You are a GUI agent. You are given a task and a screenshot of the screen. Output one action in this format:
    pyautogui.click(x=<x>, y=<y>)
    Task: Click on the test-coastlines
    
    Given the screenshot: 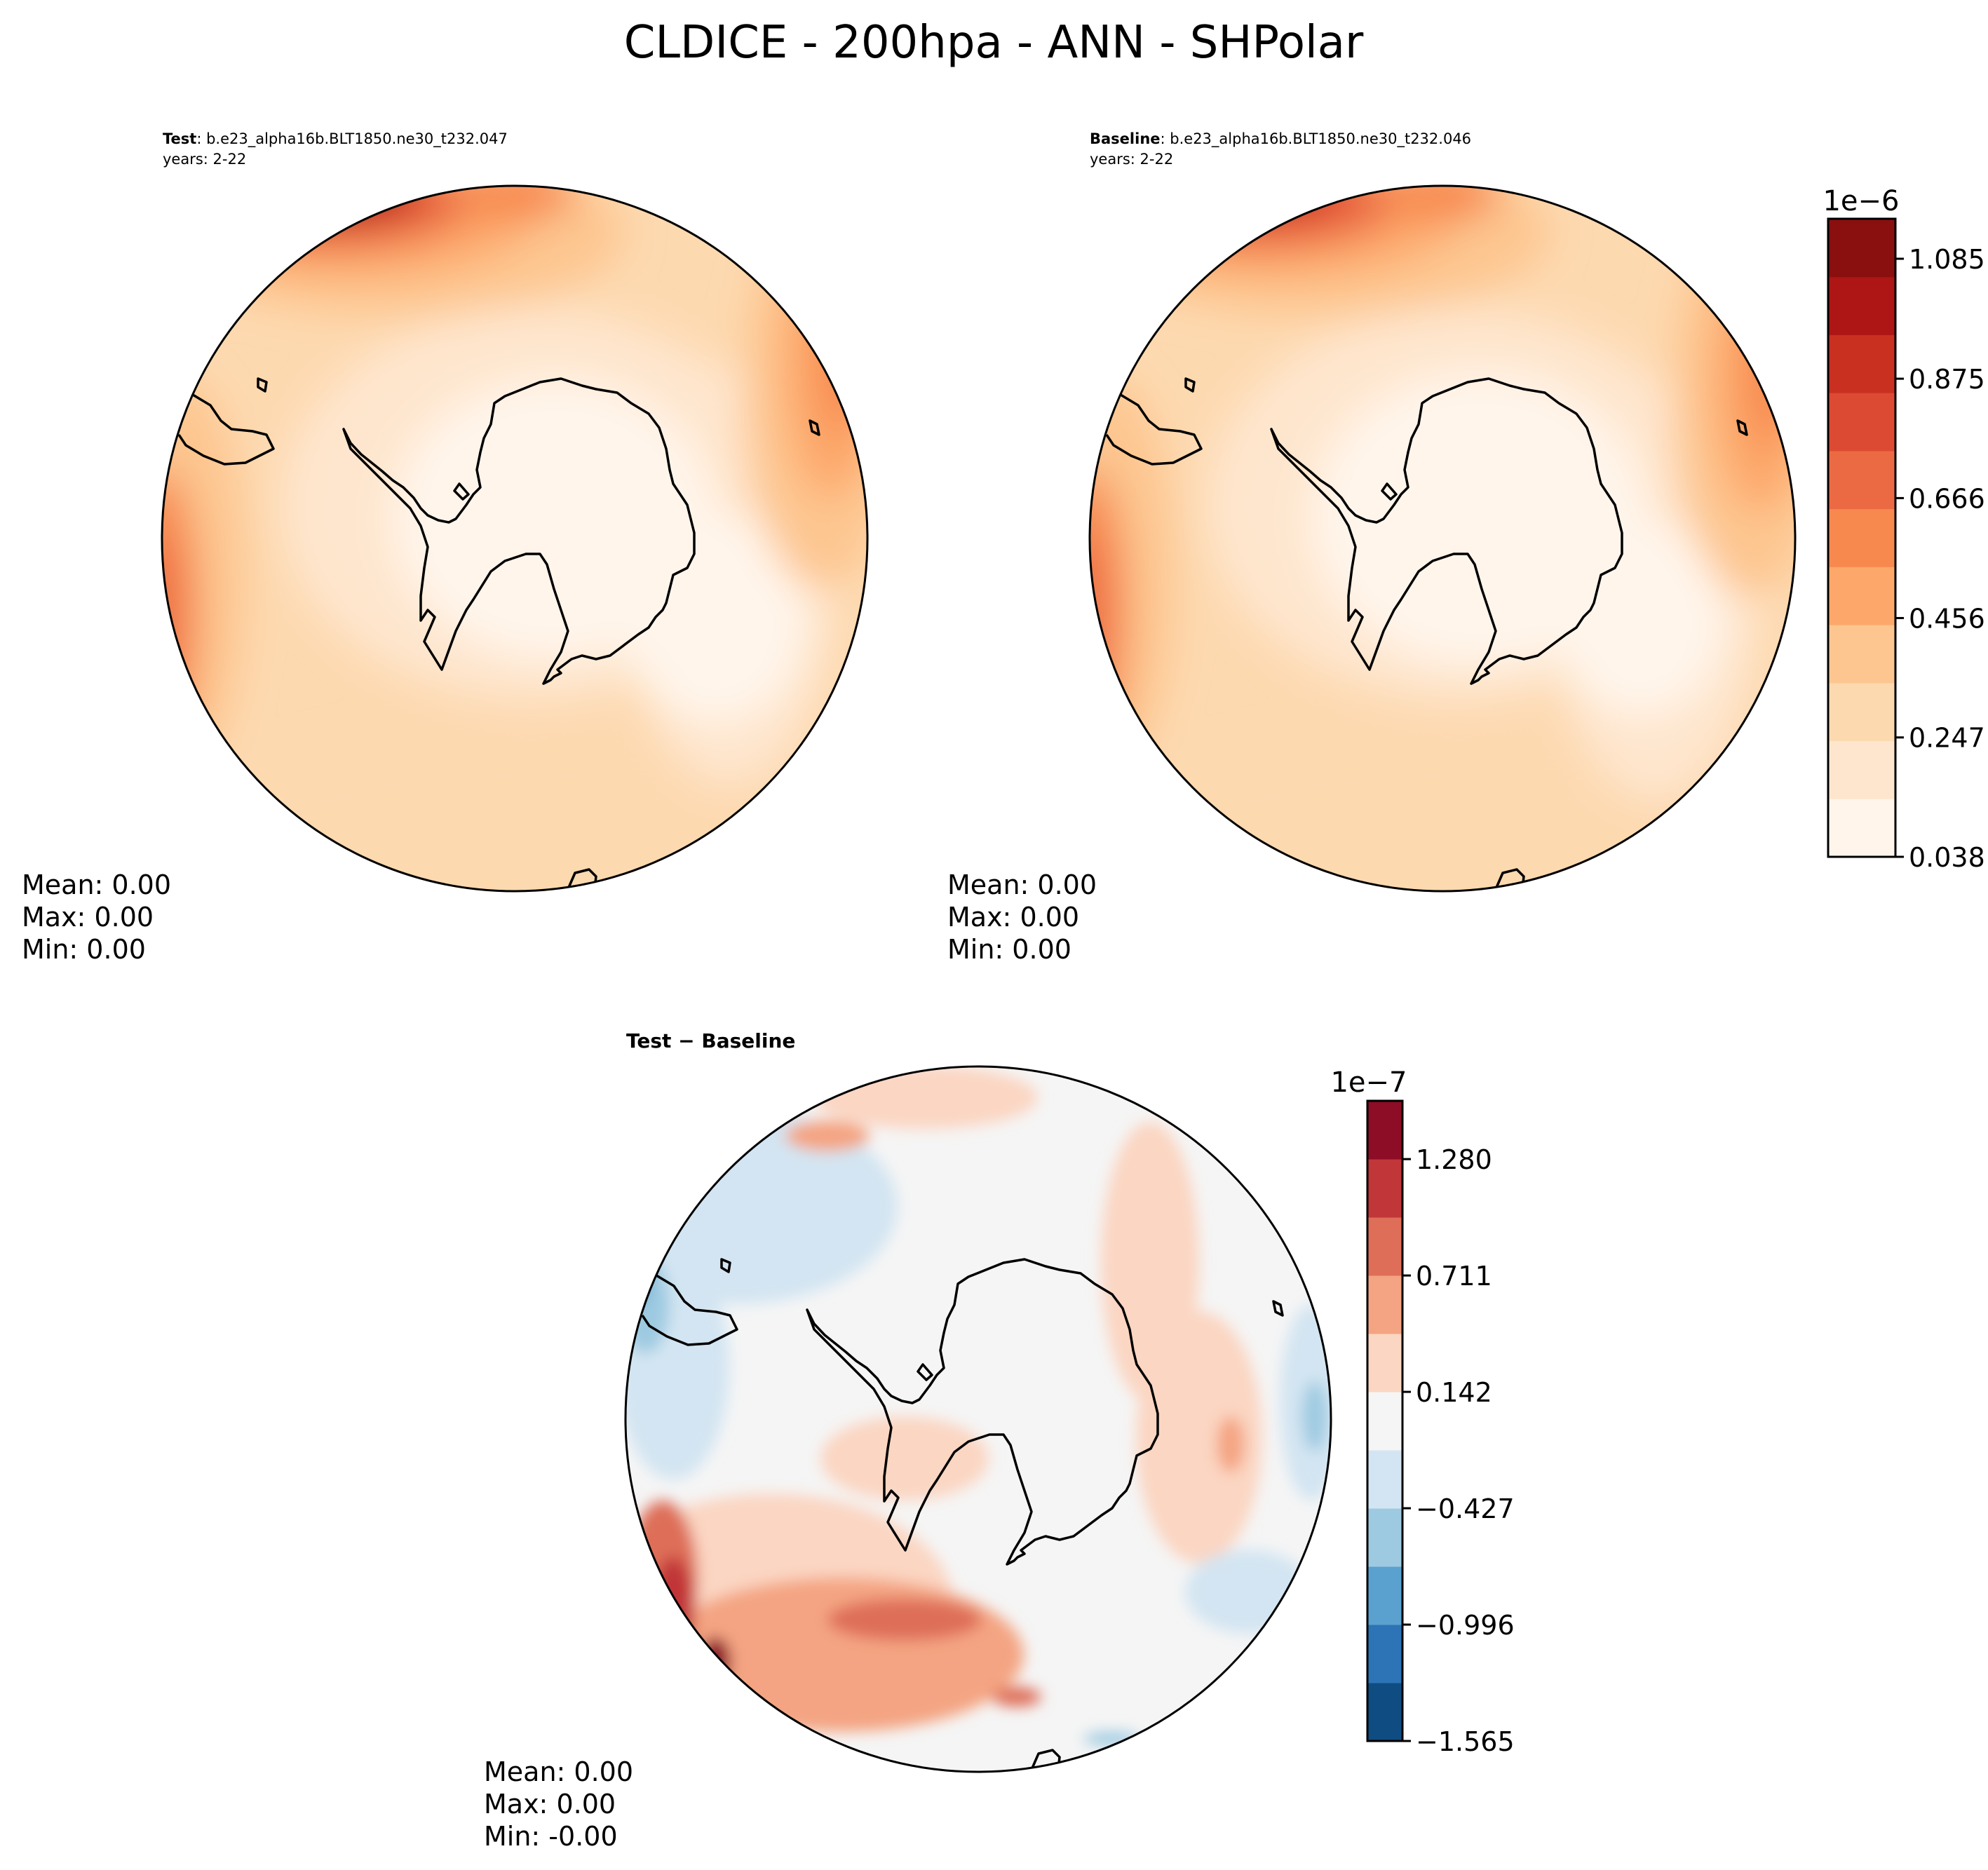 What is the action you would take?
    pyautogui.click(x=499, y=633)
    